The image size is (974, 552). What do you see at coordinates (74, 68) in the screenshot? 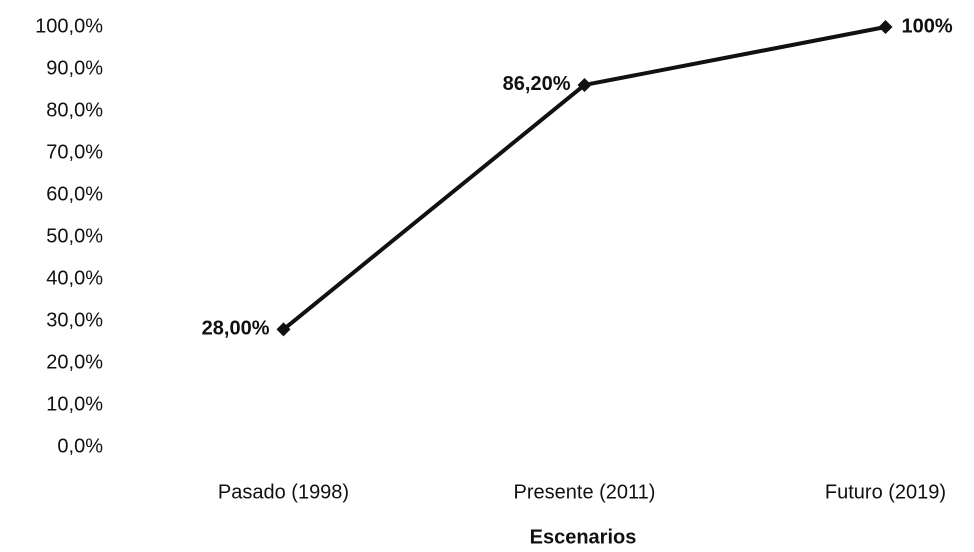
I see `y-tick-label: 90,0%` at bounding box center [74, 68].